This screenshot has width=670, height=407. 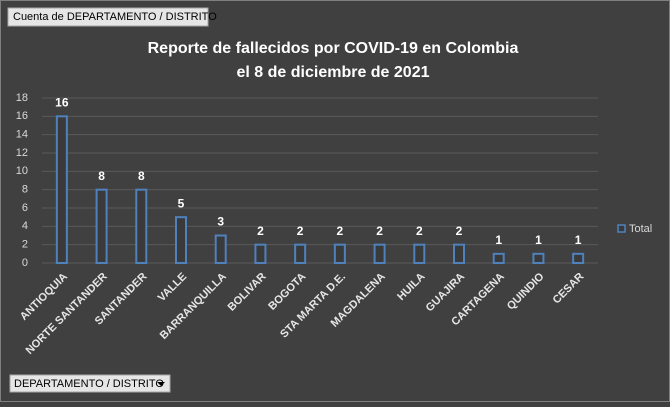 I want to click on values-field-button: Cuenta de DEPARTAMENTO / DISTRITO, so click(x=112, y=17).